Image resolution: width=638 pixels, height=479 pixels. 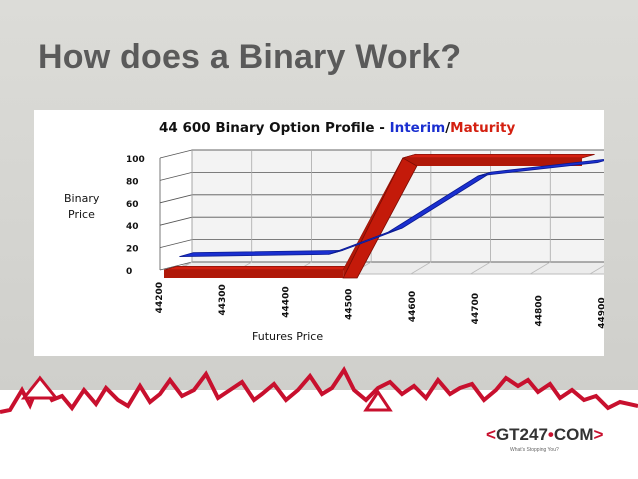 I want to click on chart-title-maturity: Maturity, so click(x=482, y=128).